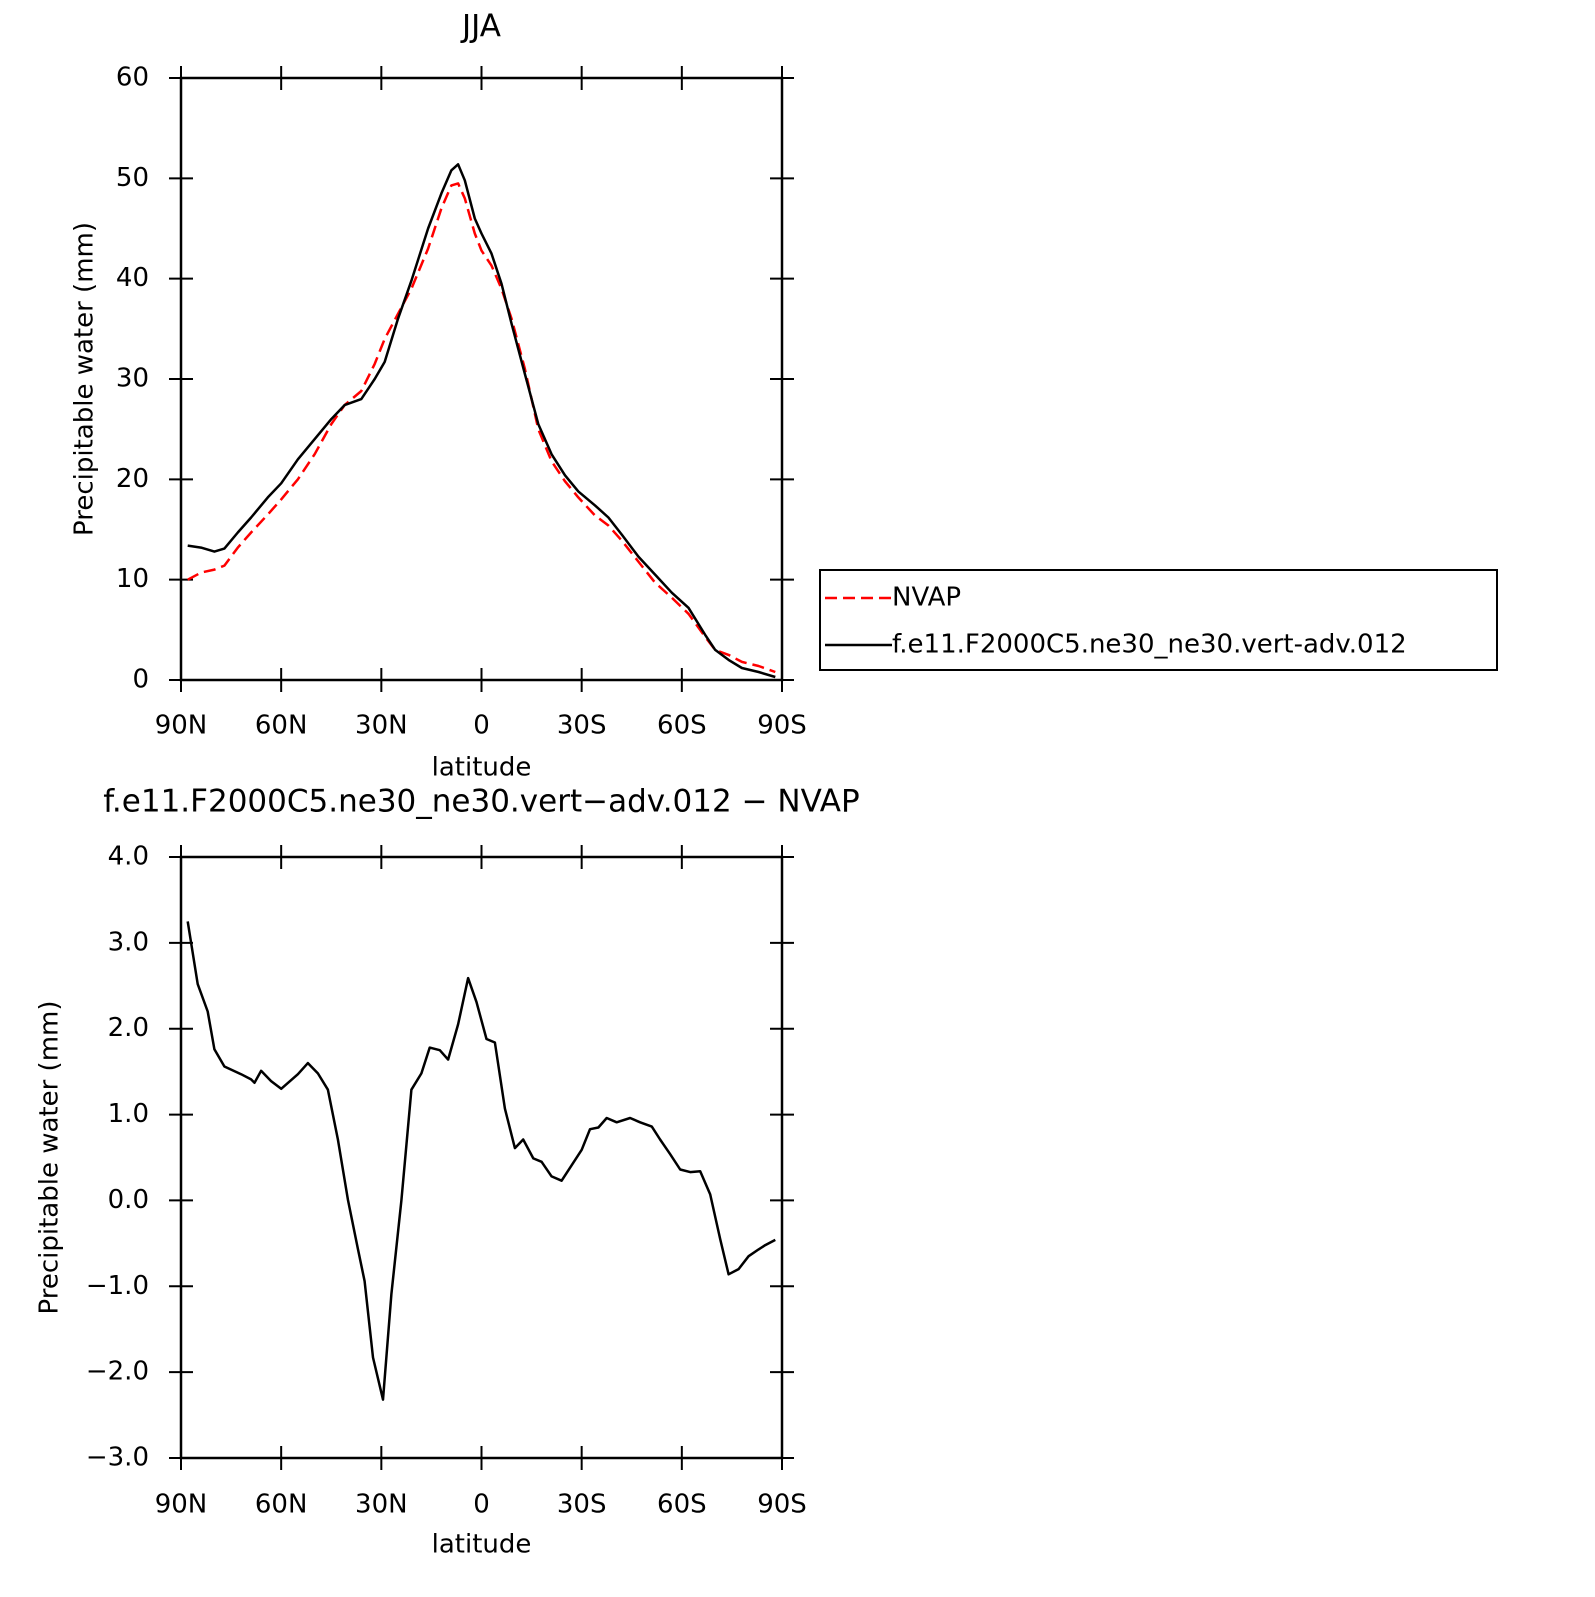  Describe the element at coordinates (132, 78) in the screenshot. I see `y-tick-label: 60` at that location.